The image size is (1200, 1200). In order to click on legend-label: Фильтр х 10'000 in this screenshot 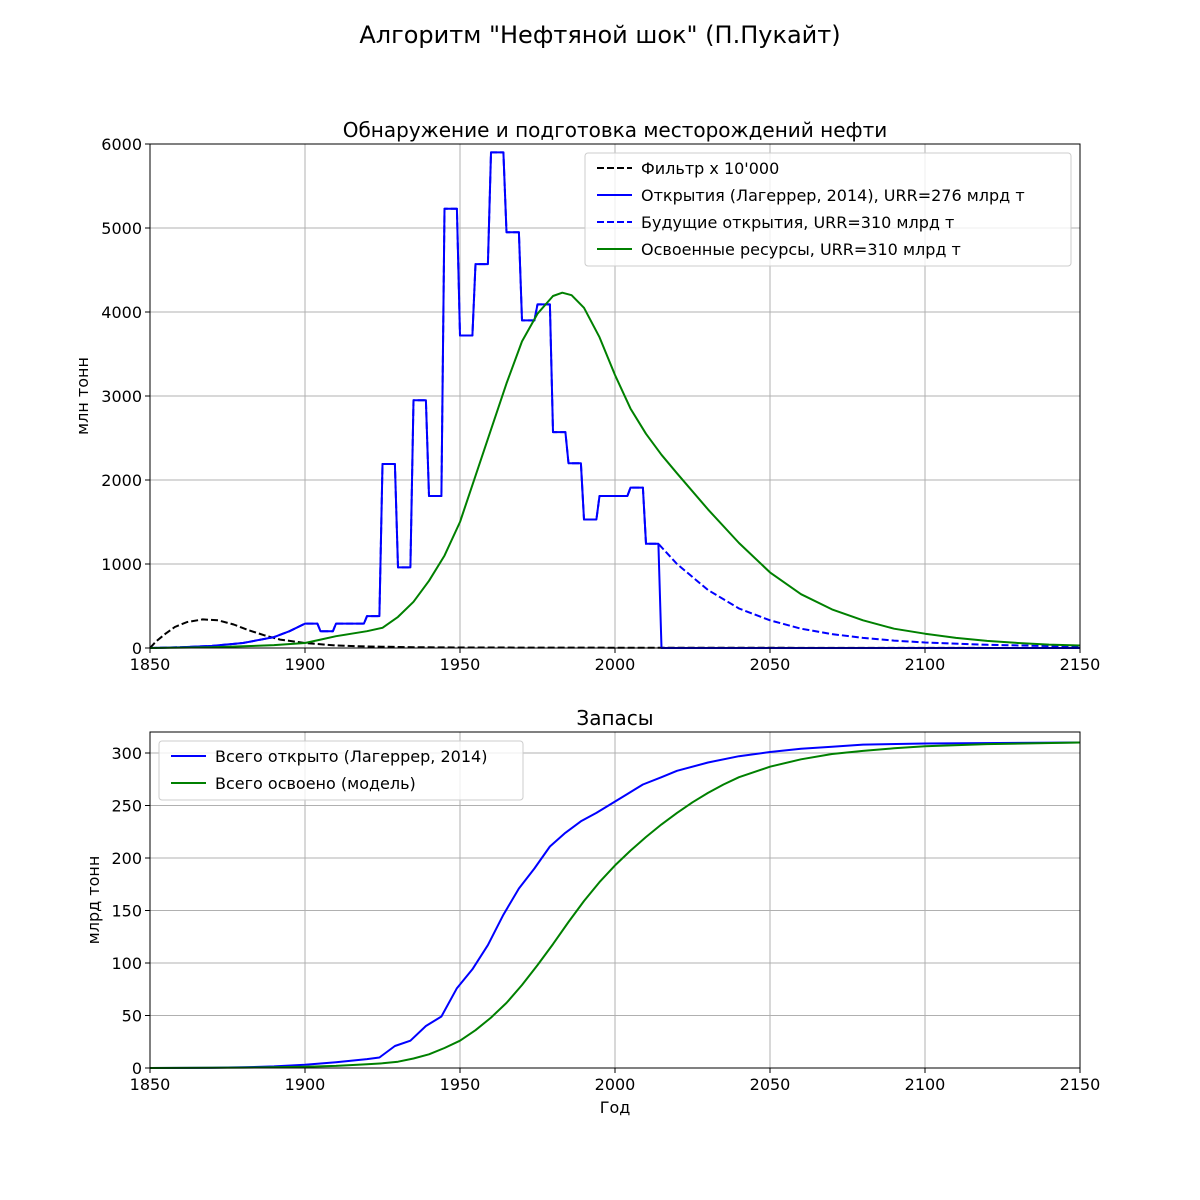, I will do `click(710, 168)`.